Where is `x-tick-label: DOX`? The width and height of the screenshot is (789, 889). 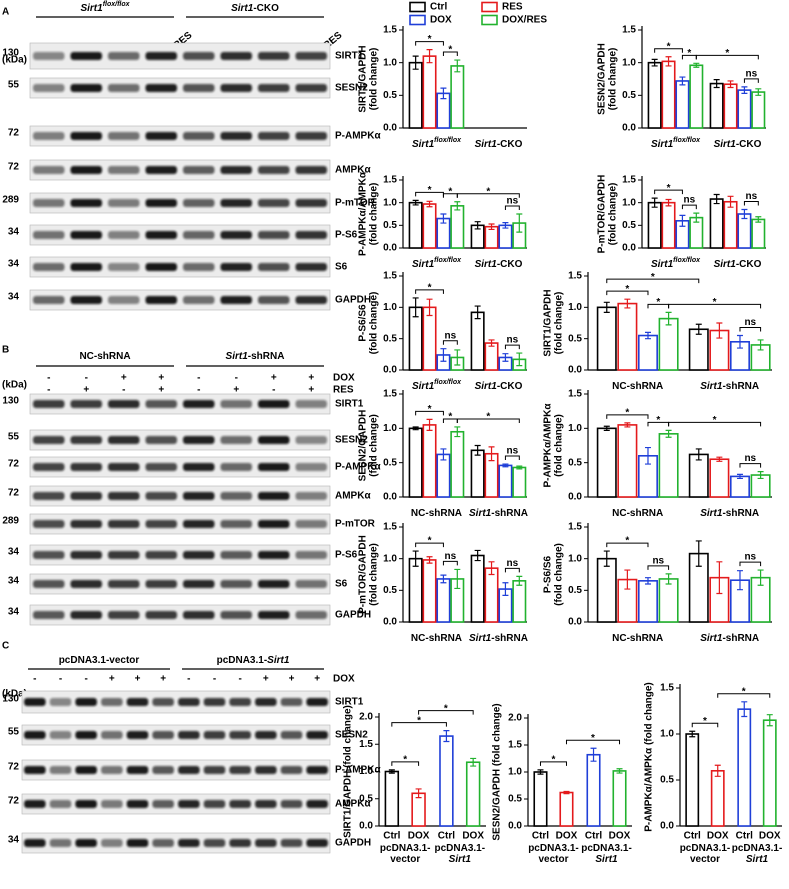 x-tick-label: DOX is located at coordinates (770, 836).